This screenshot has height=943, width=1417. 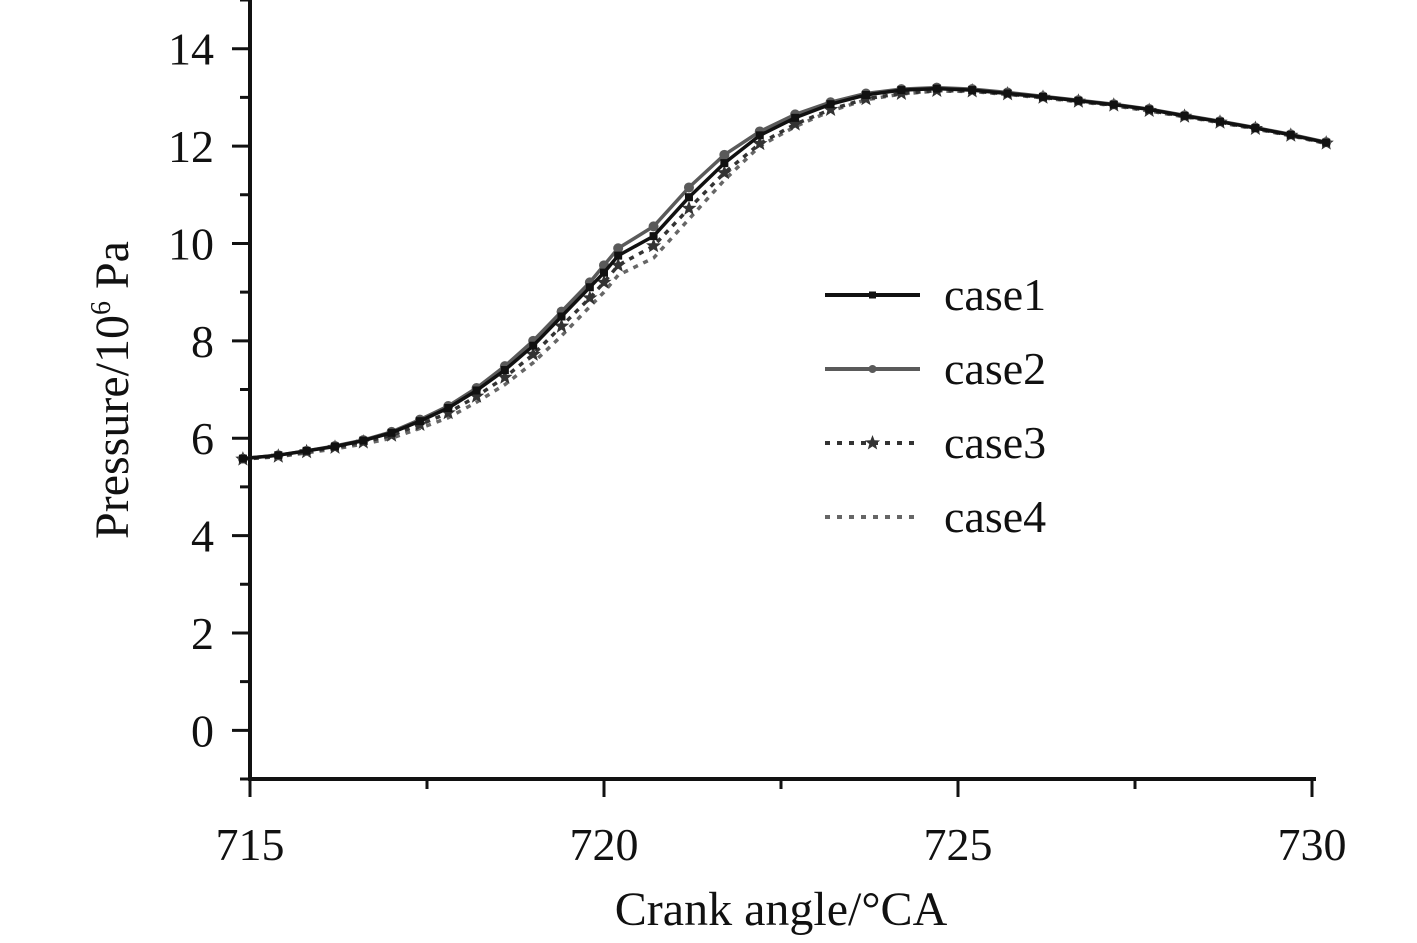 What do you see at coordinates (191, 49) in the screenshot?
I see `y-tick-label: 14` at bounding box center [191, 49].